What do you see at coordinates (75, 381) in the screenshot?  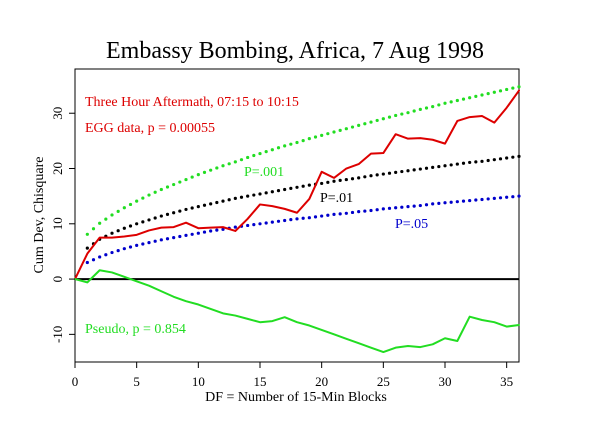 I see `x-tick-label-0: 0` at bounding box center [75, 381].